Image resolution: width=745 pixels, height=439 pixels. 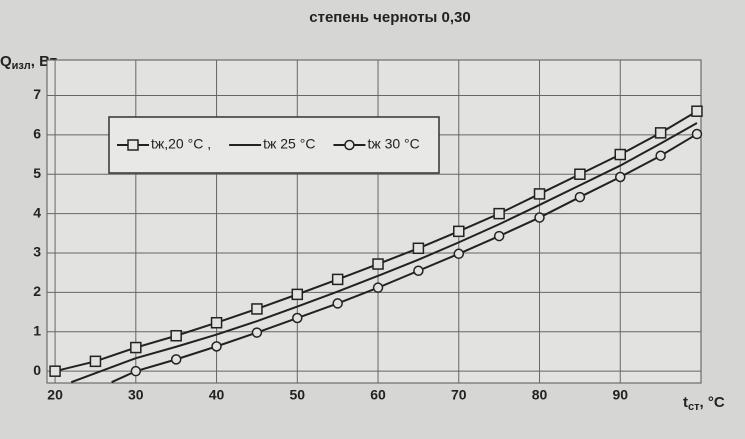 What do you see at coordinates (37, 252) in the screenshot?
I see `y-tick-label: 3` at bounding box center [37, 252].